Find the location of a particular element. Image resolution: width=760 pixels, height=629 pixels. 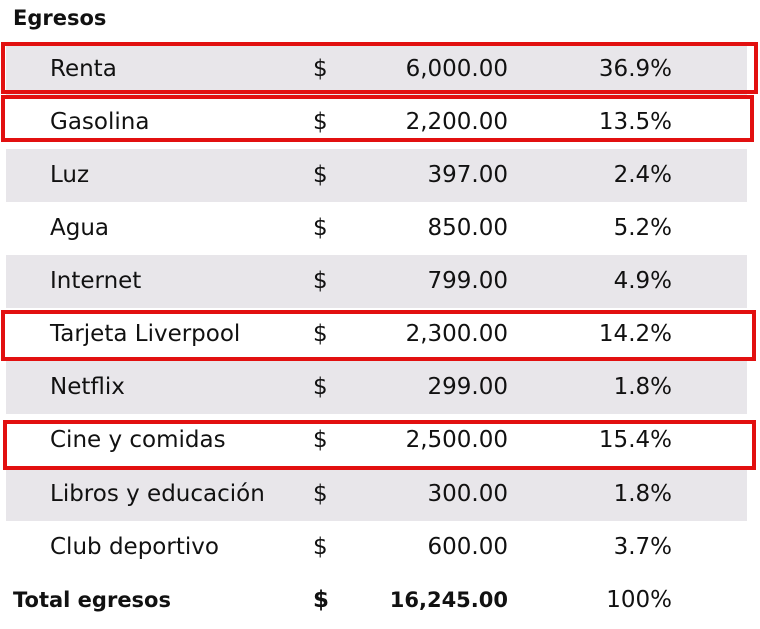

expense-percent: 3.7% is located at coordinates (642, 547).